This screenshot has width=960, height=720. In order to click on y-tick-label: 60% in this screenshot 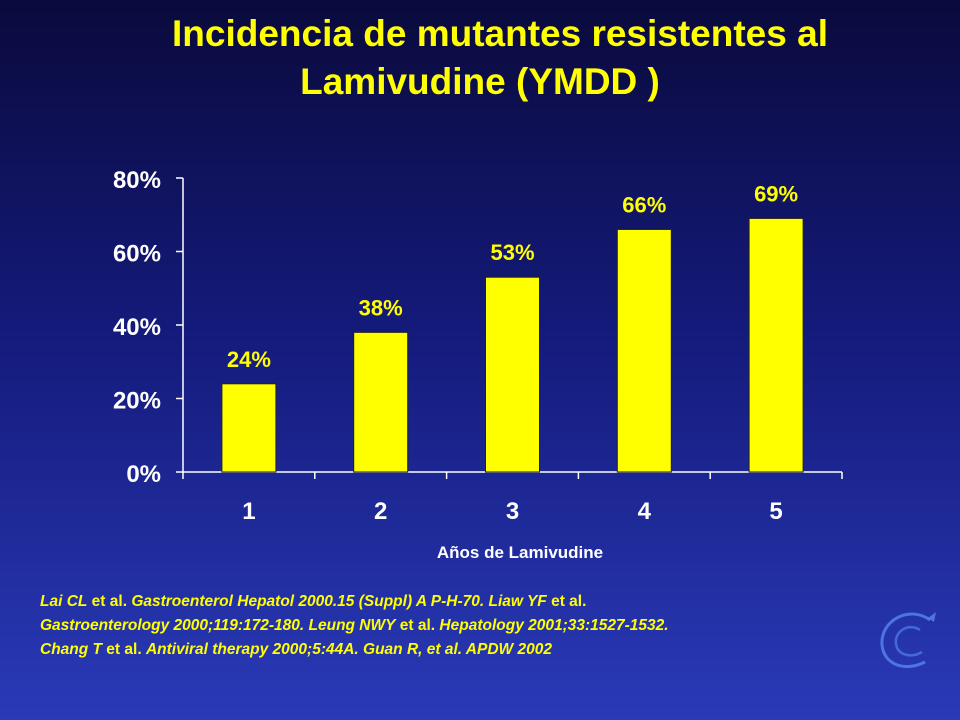, I will do `click(137, 254)`.